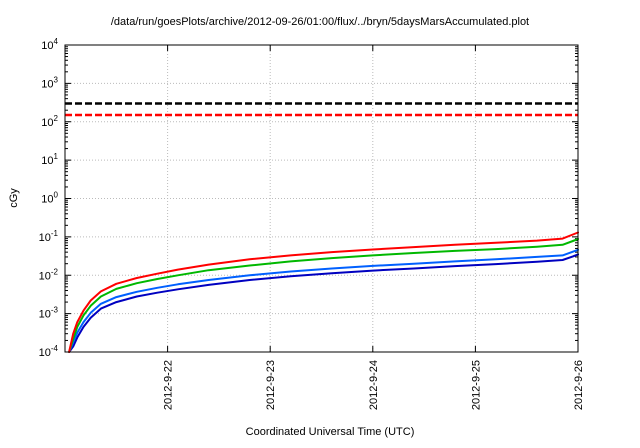 Image resolution: width=640 pixels, height=448 pixels. Describe the element at coordinates (49, 236) in the screenshot. I see `y-tick-label: 10⁻¹` at that location.